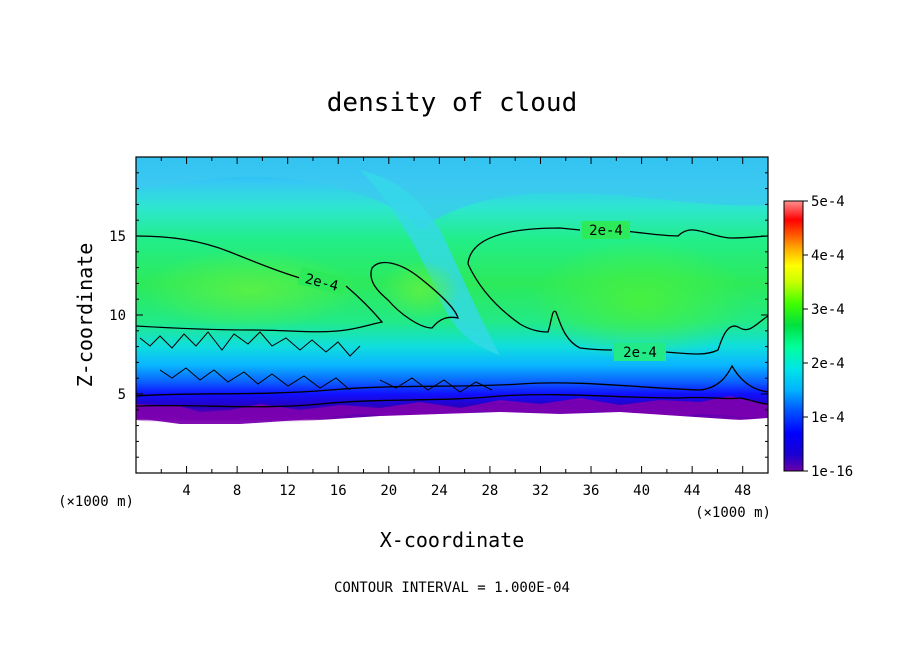  Describe the element at coordinates (117, 316) in the screenshot. I see `y-tick-label: 10` at that location.